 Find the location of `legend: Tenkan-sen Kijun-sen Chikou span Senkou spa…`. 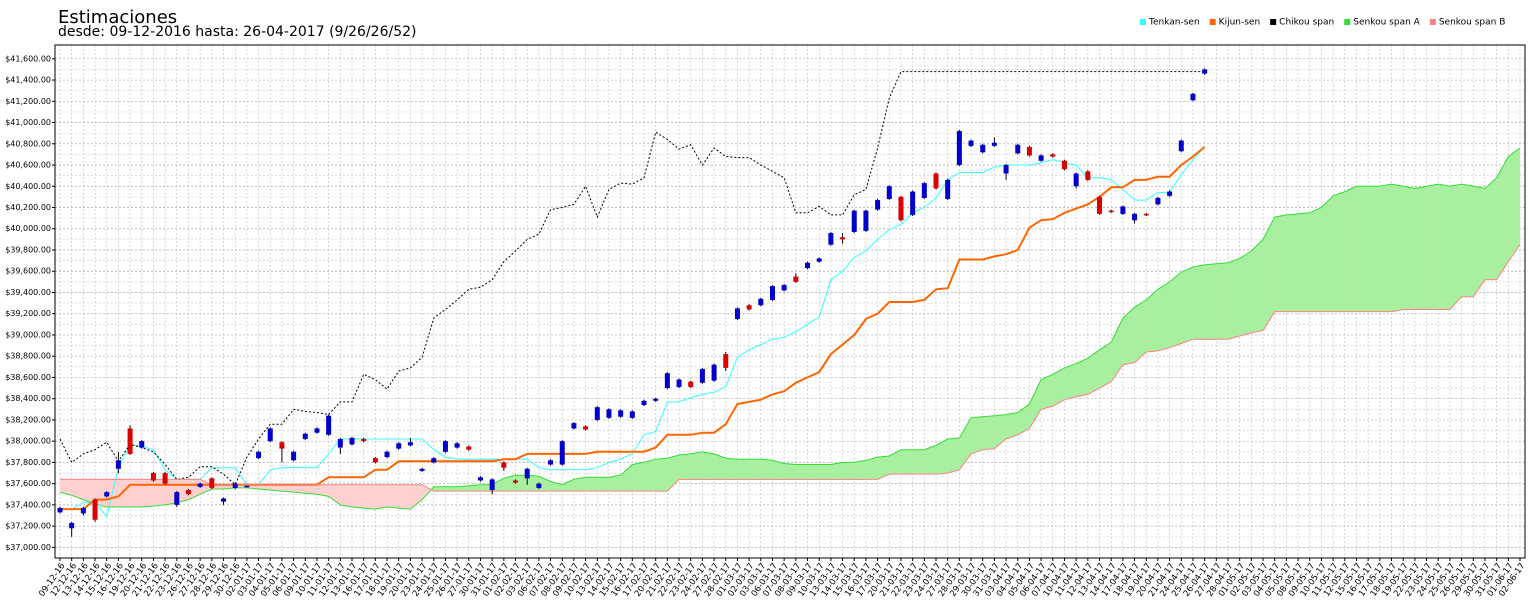

legend: Tenkan-sen Kijun-sen Chikou span Senkou spa… is located at coordinates (1322, 23).